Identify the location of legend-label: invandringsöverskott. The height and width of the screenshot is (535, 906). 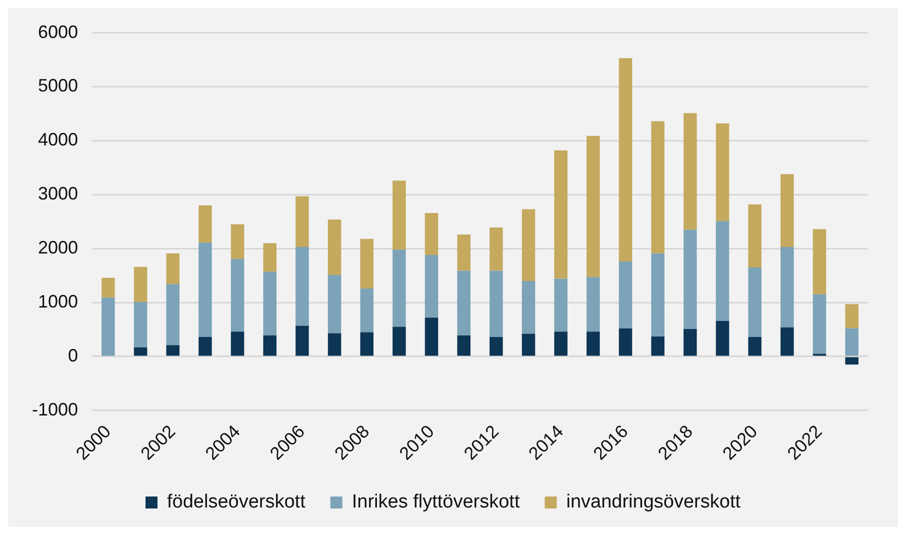
(654, 502).